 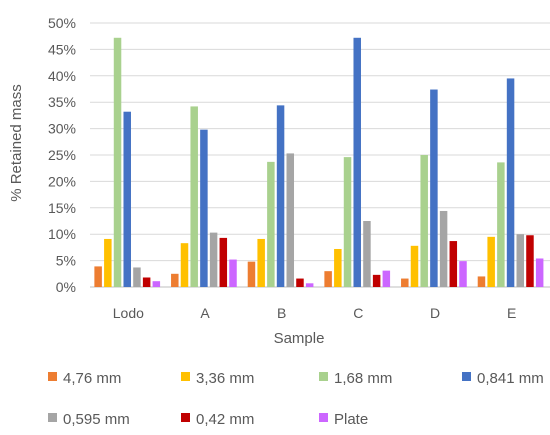 I want to click on legend-label: 4,76 mm, so click(x=92, y=378).